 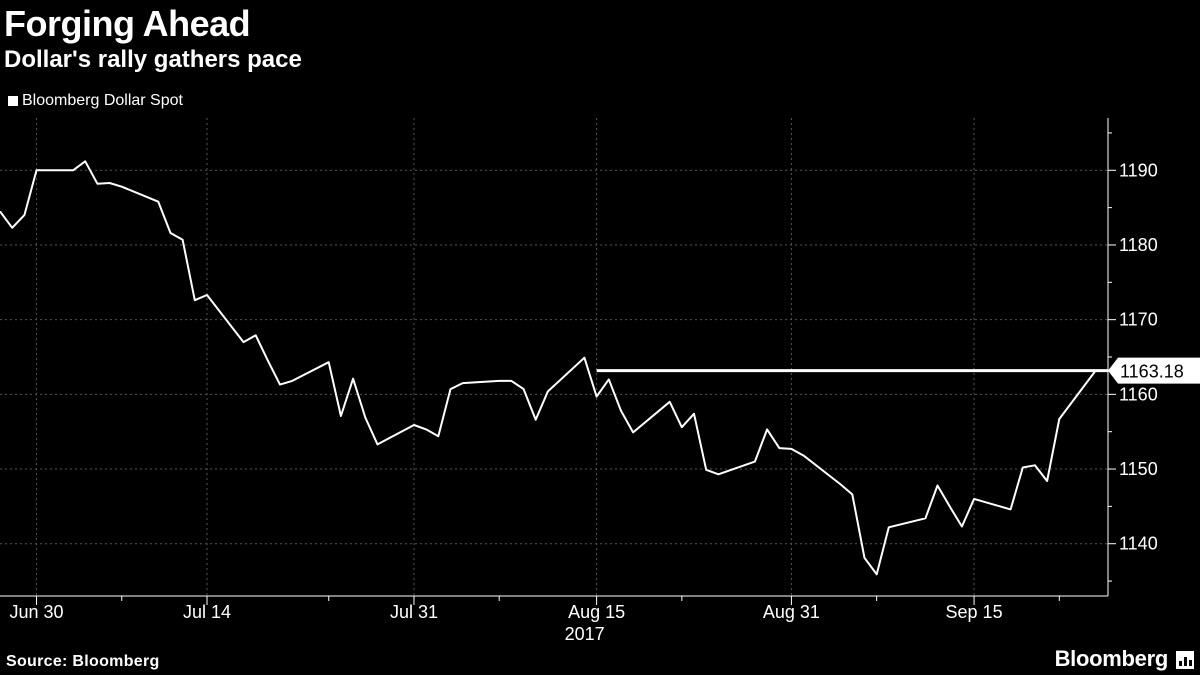 I want to click on x-tick-label-2017-09-15: Sep 15, so click(x=974, y=612).